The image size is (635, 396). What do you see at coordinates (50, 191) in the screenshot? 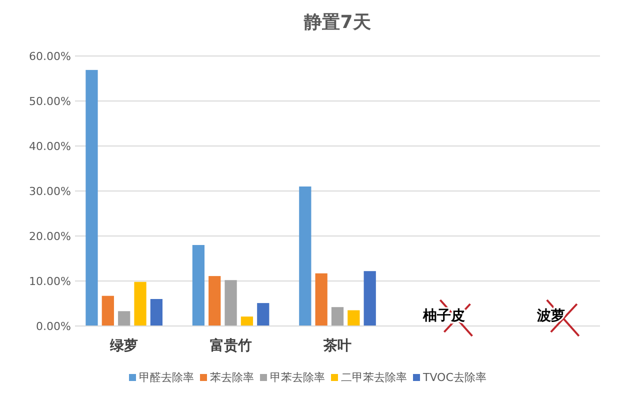
I see `y-tick-label: 30.00%` at bounding box center [50, 191].